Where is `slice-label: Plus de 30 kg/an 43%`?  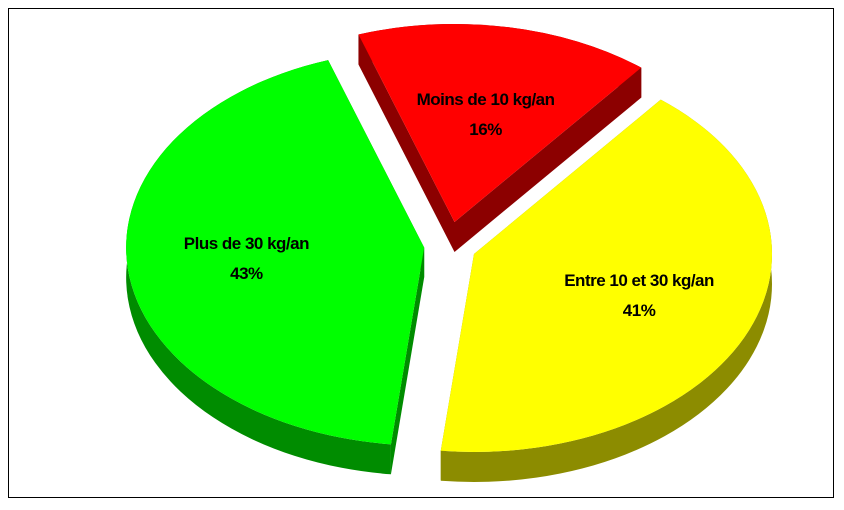 slice-label: Plus de 30 kg/an 43% is located at coordinates (246, 259).